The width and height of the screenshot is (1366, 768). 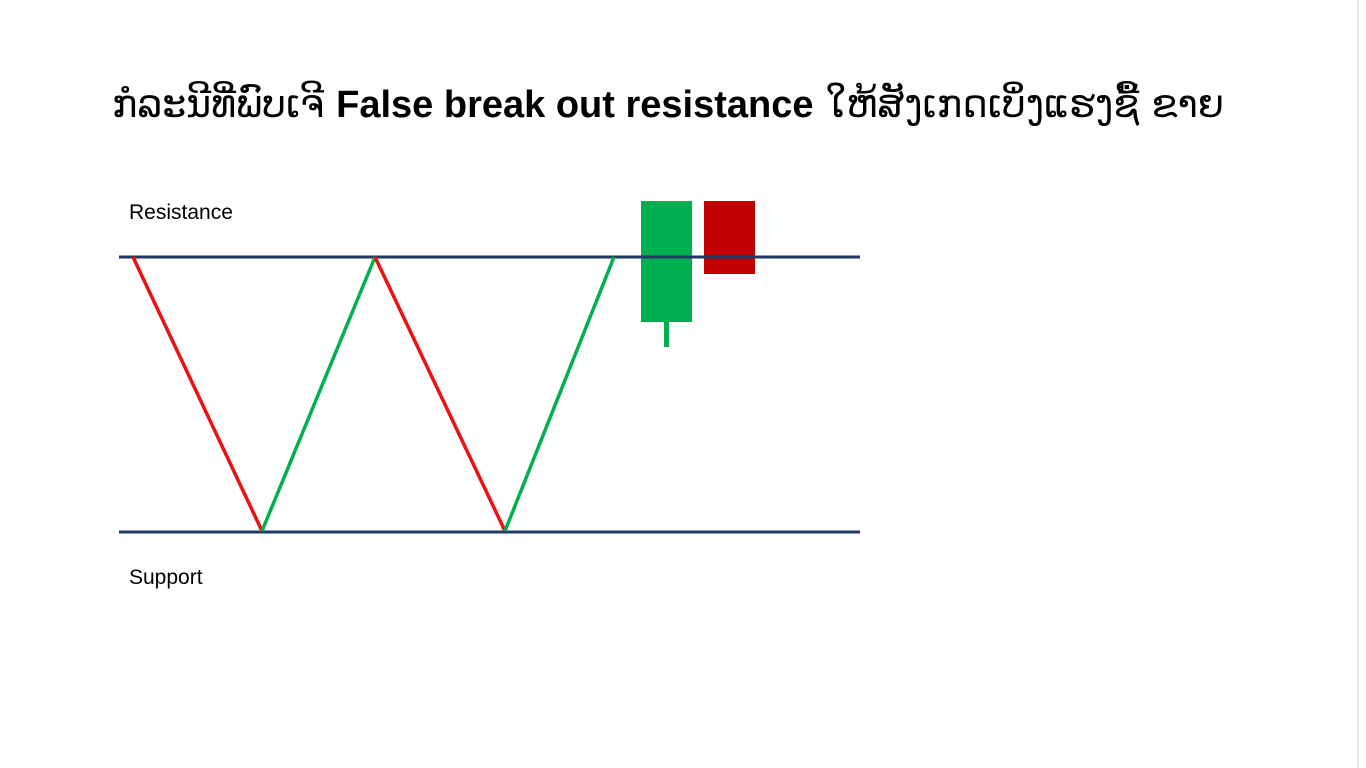 I want to click on bullish-candle-body, so click(x=666, y=261).